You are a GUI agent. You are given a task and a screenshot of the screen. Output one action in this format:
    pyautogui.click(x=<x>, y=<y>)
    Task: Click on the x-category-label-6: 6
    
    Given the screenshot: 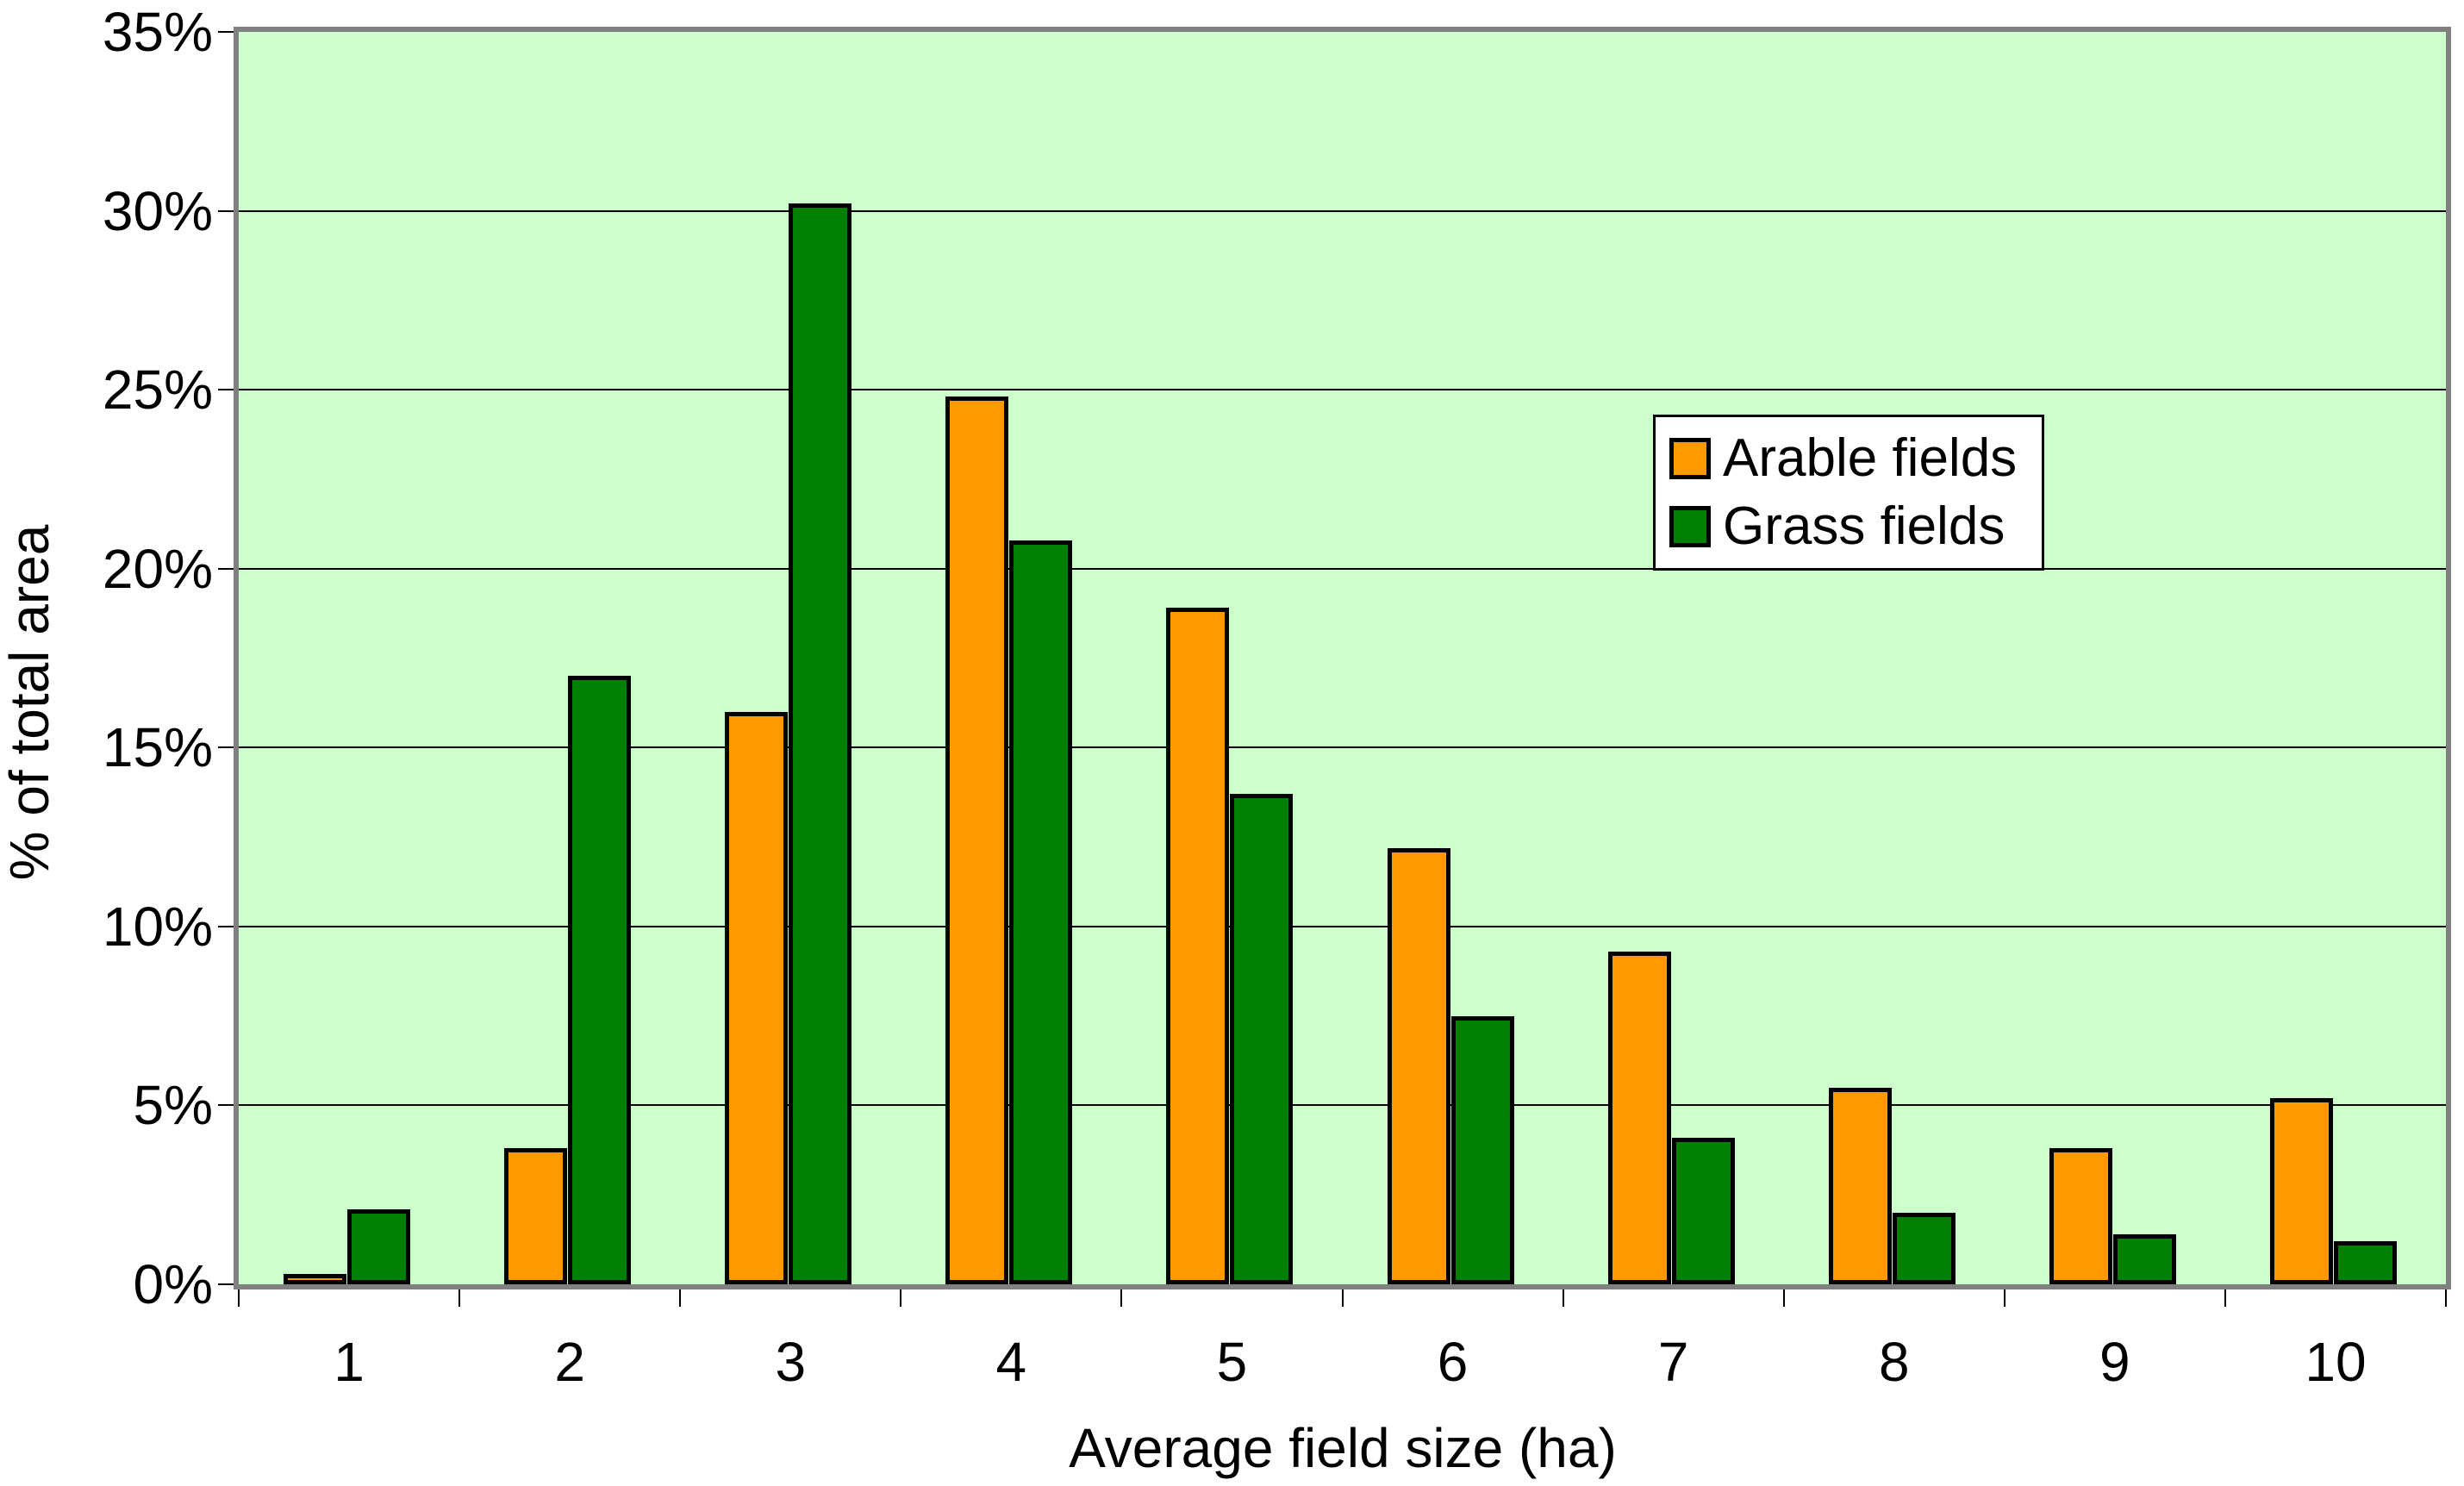 What is the action you would take?
    pyautogui.click(x=1453, y=1362)
    